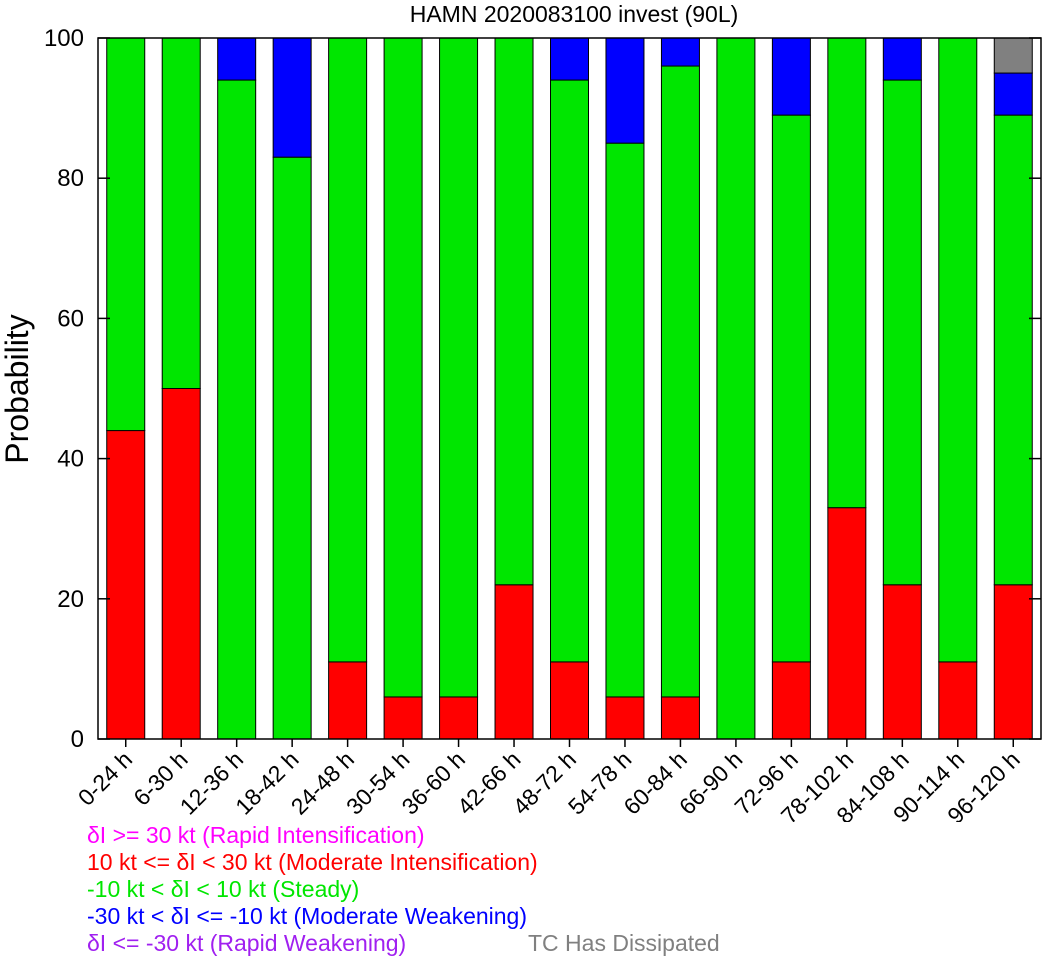 The width and height of the screenshot is (1057, 960). Describe the element at coordinates (105, 778) in the screenshot. I see `x-tick-label-0-24-h: 0-24 h` at that location.